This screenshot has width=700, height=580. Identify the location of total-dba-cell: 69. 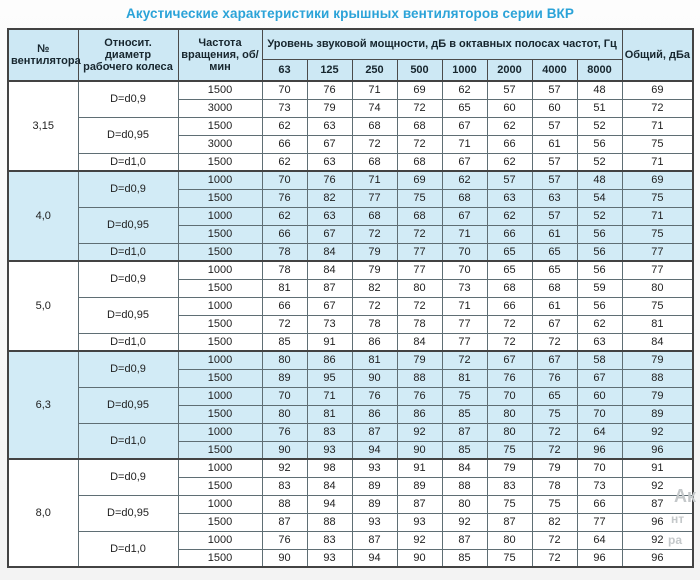
(657, 180).